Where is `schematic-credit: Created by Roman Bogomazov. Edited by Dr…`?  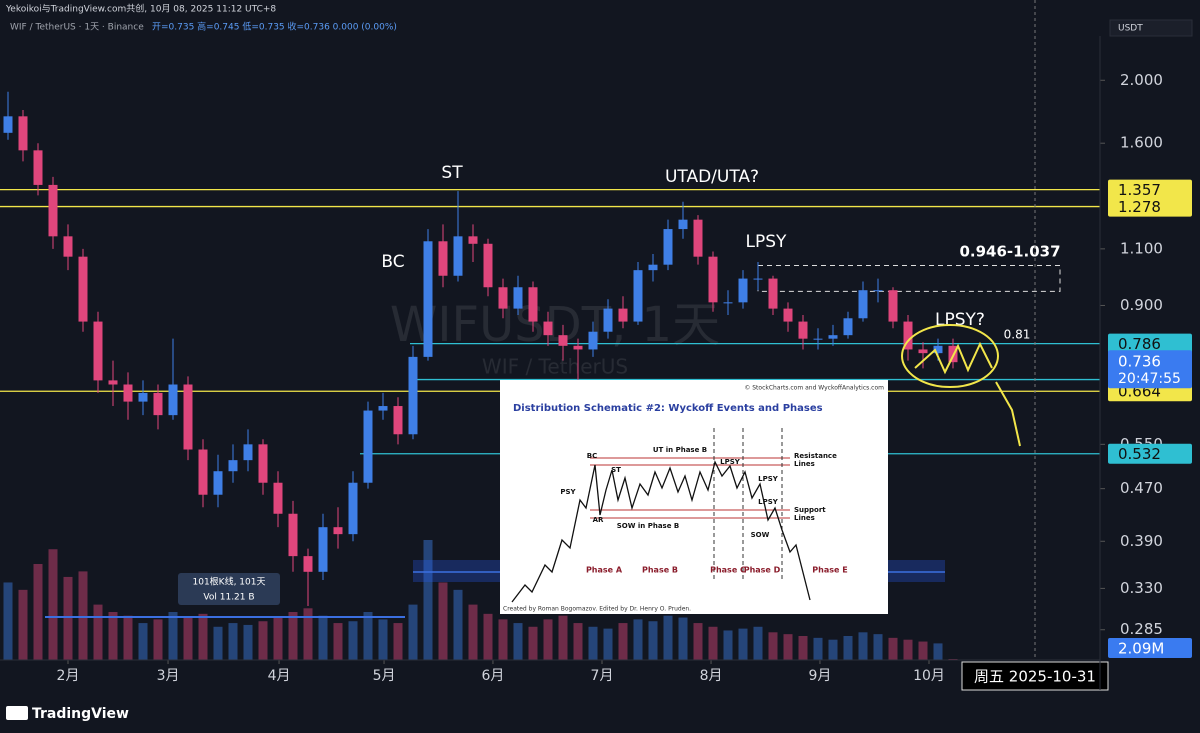
schematic-credit: Created by Roman Bogomazov. Edited by Dr… is located at coordinates (597, 609).